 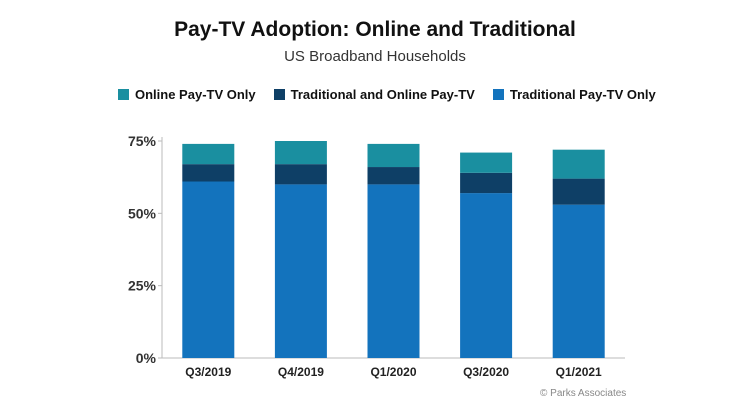 What do you see at coordinates (123, 94) in the screenshot?
I see `legend-swatch-online-only` at bounding box center [123, 94].